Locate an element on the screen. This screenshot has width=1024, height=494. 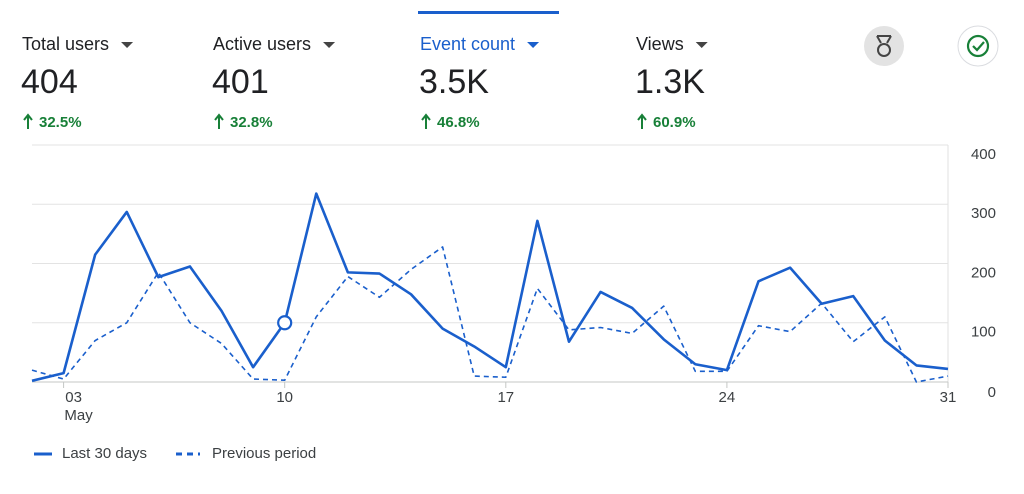
x-month-label: May is located at coordinates (78, 415).